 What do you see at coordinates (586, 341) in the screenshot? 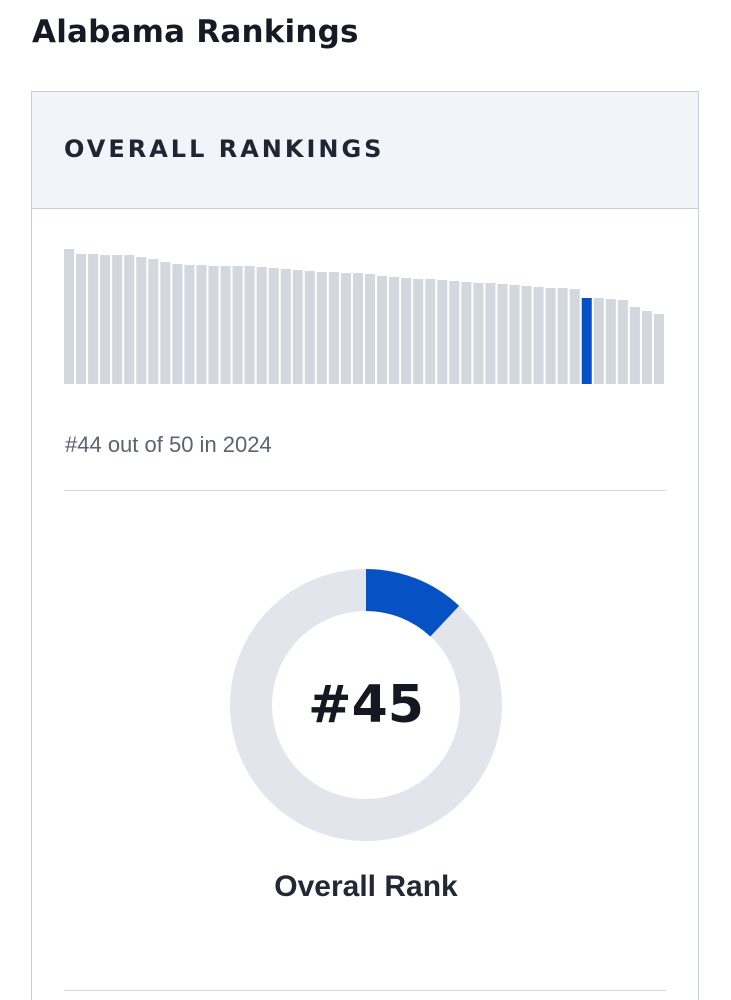
I see `bar-highlight` at bounding box center [586, 341].